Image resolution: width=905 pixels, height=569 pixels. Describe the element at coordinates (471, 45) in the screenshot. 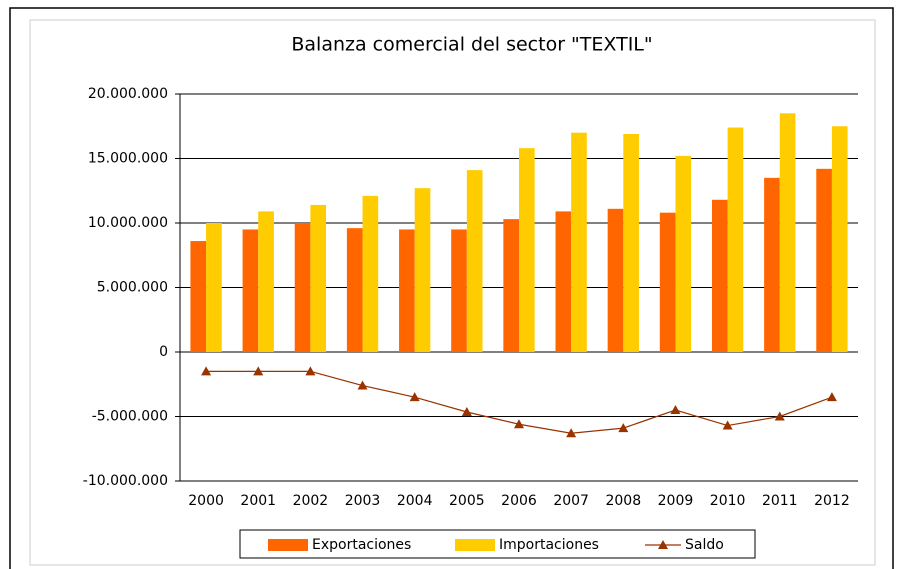

I see `chart-title: Balanza comercial del sector "TEXTIL"` at that location.